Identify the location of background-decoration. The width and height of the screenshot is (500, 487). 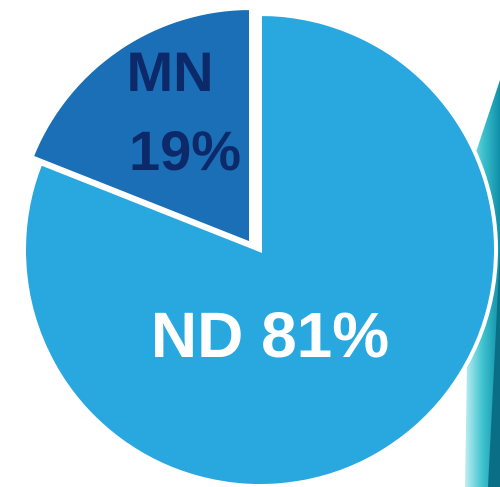
(494, 368).